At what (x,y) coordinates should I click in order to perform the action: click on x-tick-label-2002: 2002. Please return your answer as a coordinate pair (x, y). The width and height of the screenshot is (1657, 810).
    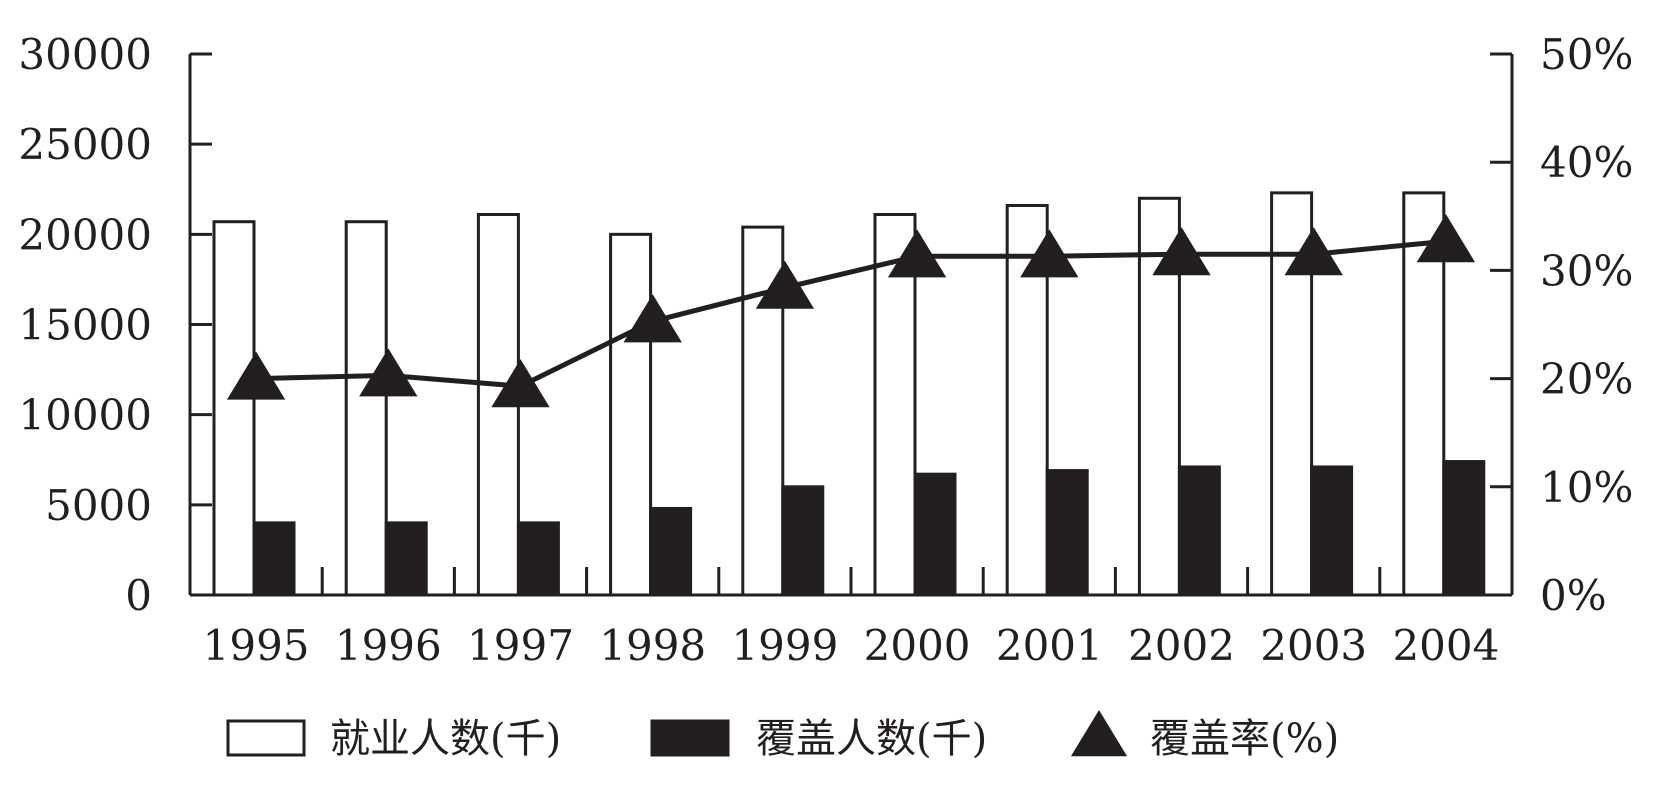
    Looking at the image, I should click on (1181, 645).